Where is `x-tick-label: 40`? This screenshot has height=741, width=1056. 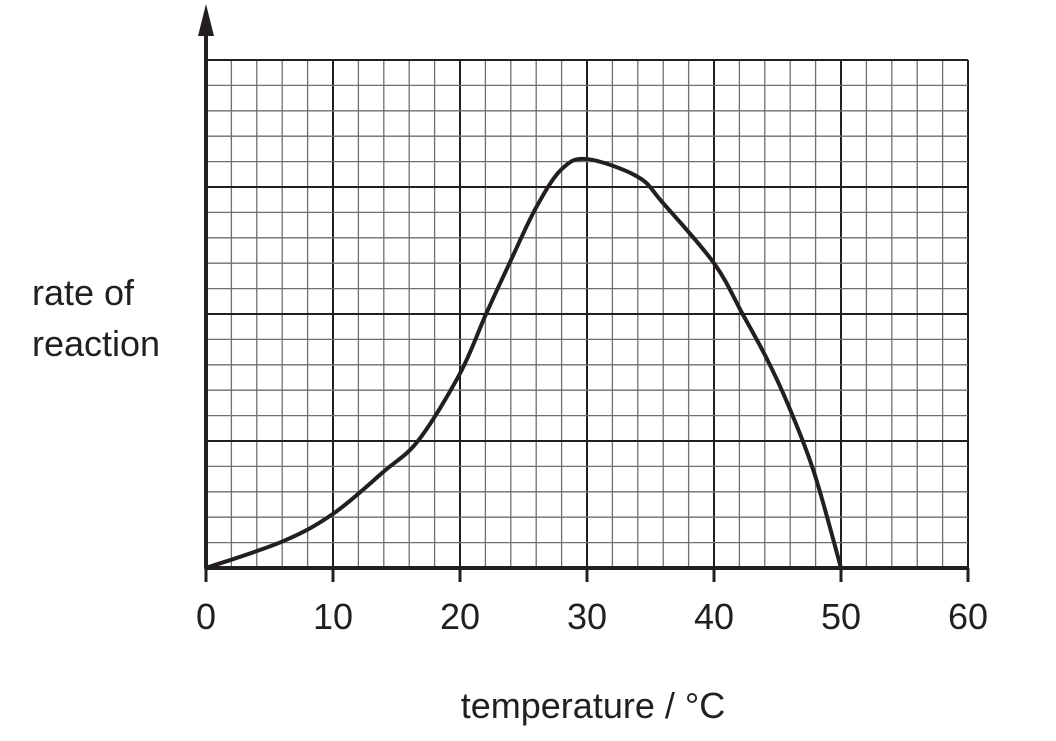 x-tick-label: 40 is located at coordinates (714, 616).